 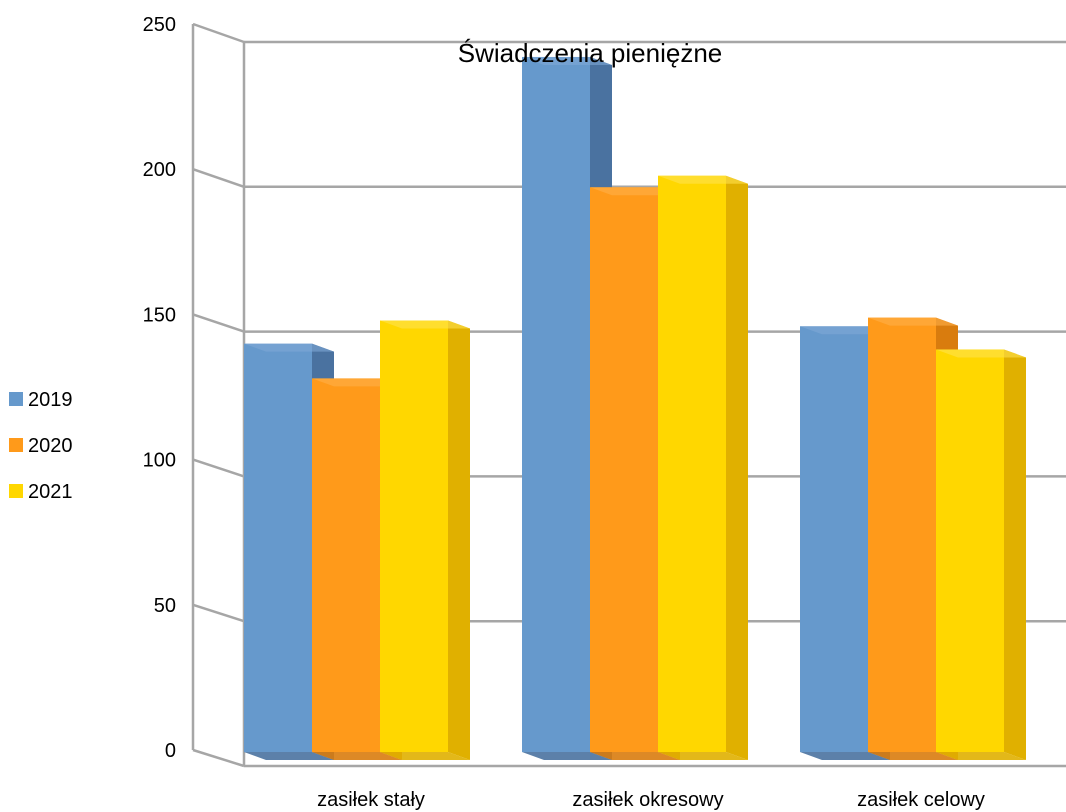 I want to click on legend-item: 2020, so click(x=41, y=446).